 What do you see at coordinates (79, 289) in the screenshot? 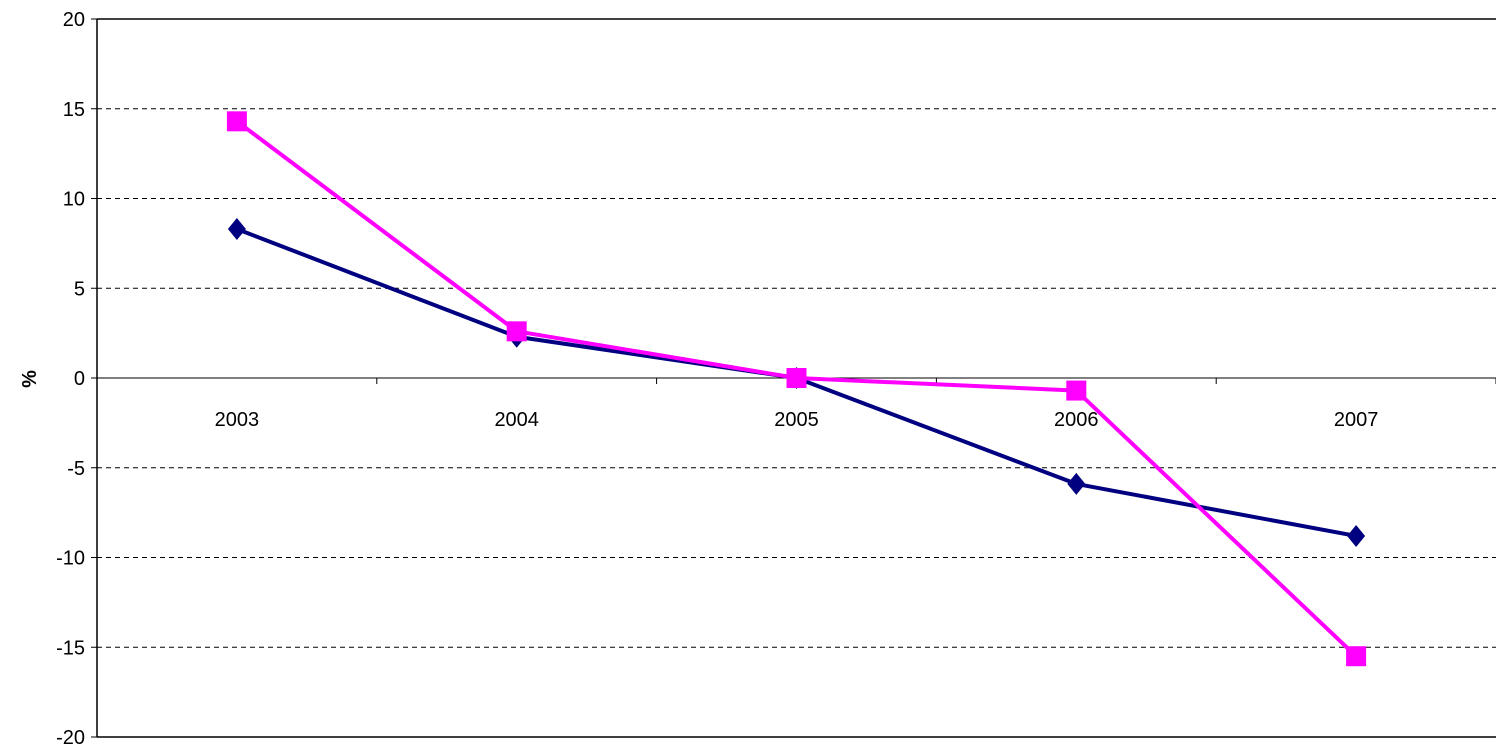
I see `y-tick-label: 5` at bounding box center [79, 289].